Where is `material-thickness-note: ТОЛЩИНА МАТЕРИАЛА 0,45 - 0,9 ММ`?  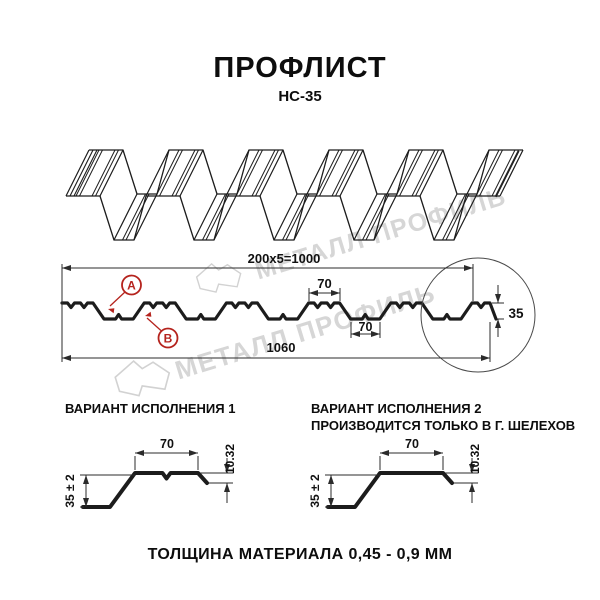 material-thickness-note: ТОЛЩИНА МАТЕРИАЛА 0,45 - 0,9 ММ is located at coordinates (300, 554).